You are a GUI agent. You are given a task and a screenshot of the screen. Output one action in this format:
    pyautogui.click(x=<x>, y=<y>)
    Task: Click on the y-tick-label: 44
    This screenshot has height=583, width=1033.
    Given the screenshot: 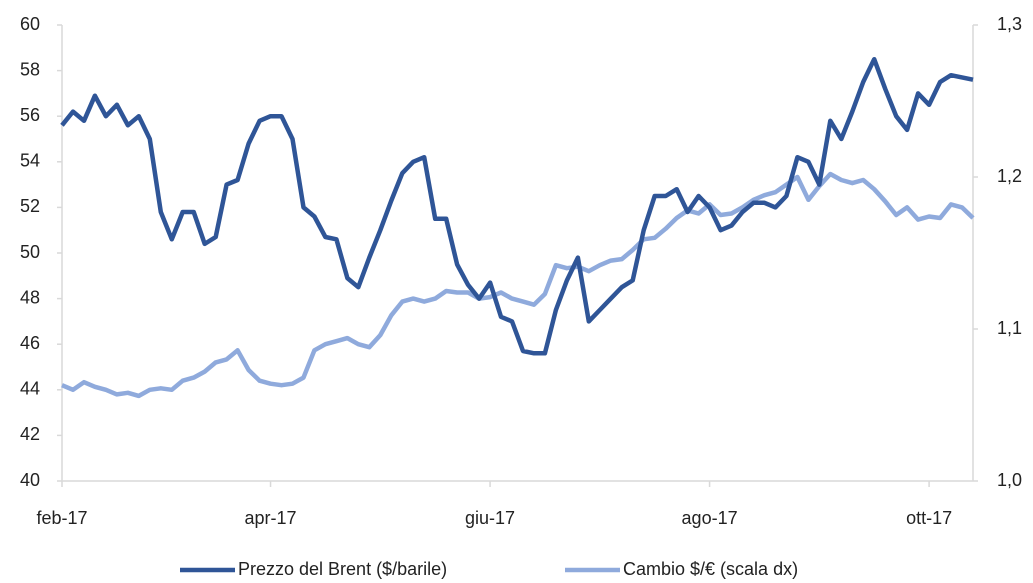 What is the action you would take?
    pyautogui.click(x=30, y=389)
    